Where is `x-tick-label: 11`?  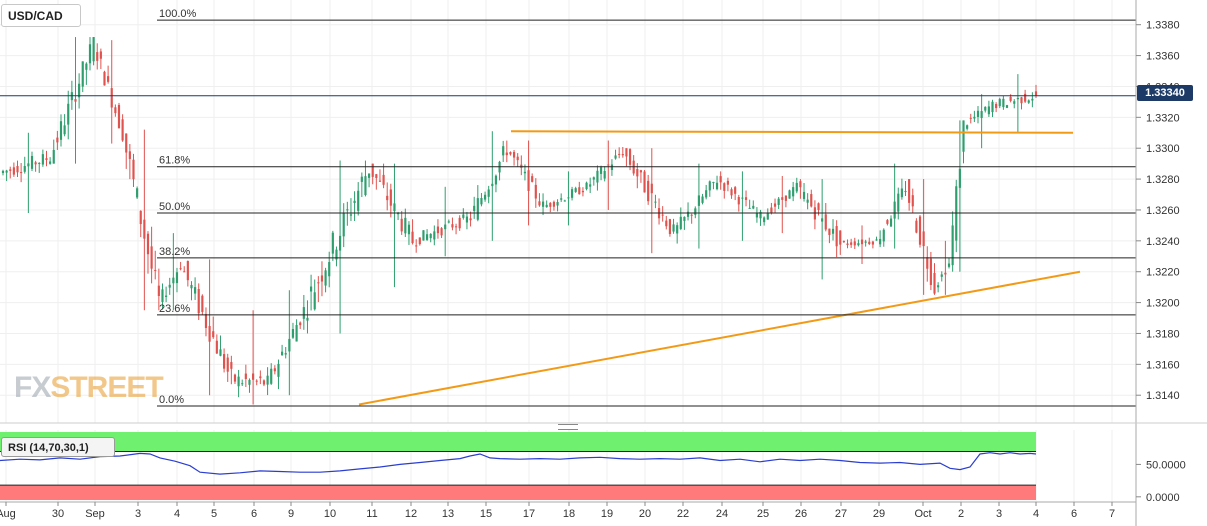
x-tick-label: 11 is located at coordinates (371, 514).